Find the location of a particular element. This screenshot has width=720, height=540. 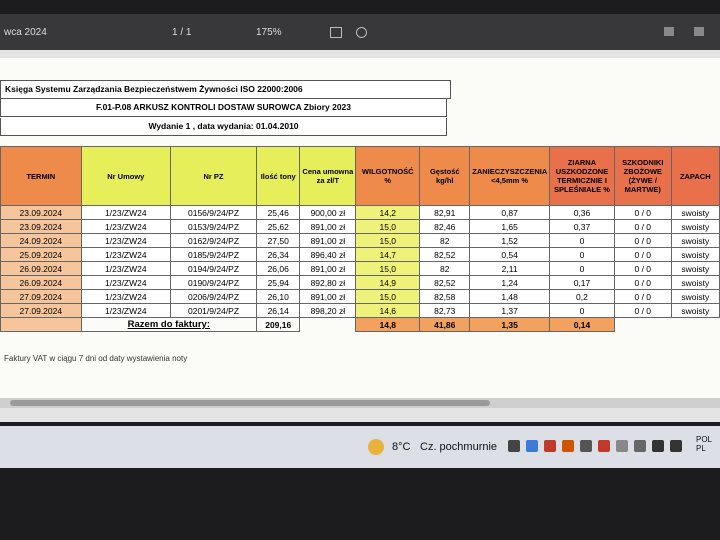

cell: 898,20 zł is located at coordinates (328, 310).